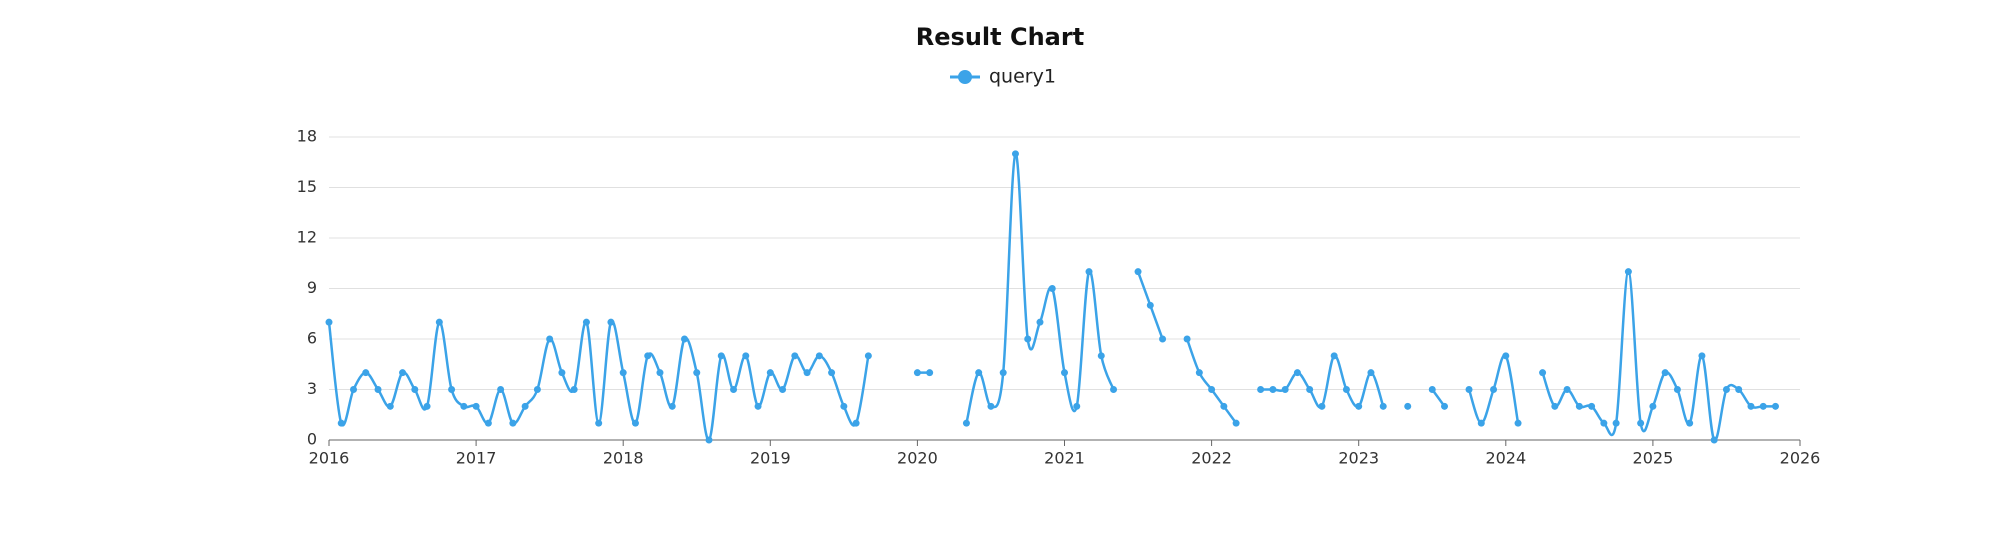 This screenshot has width=2000, height=550. What do you see at coordinates (1800, 458) in the screenshot?
I see `x-tick-label: 2026` at bounding box center [1800, 458].